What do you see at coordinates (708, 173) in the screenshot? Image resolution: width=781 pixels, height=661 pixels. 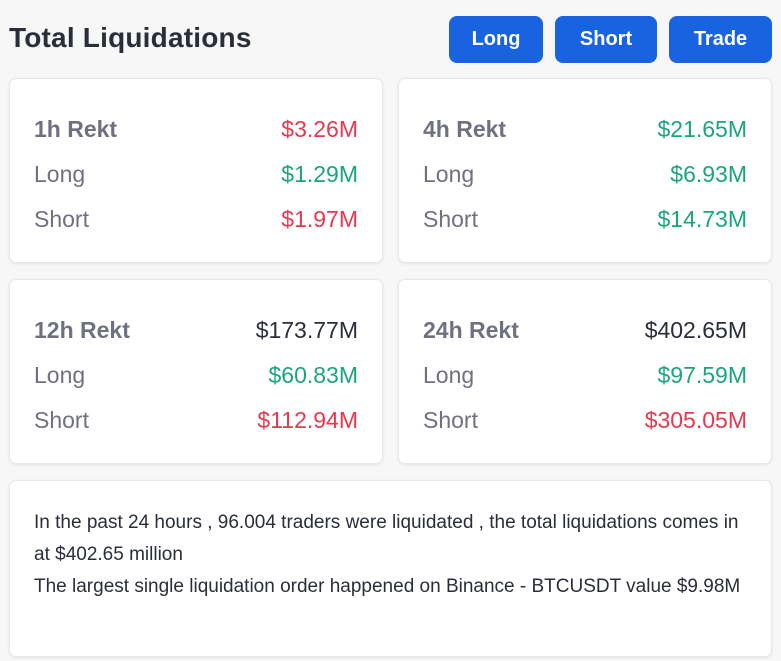 I see `long-value: $6.93M` at bounding box center [708, 173].